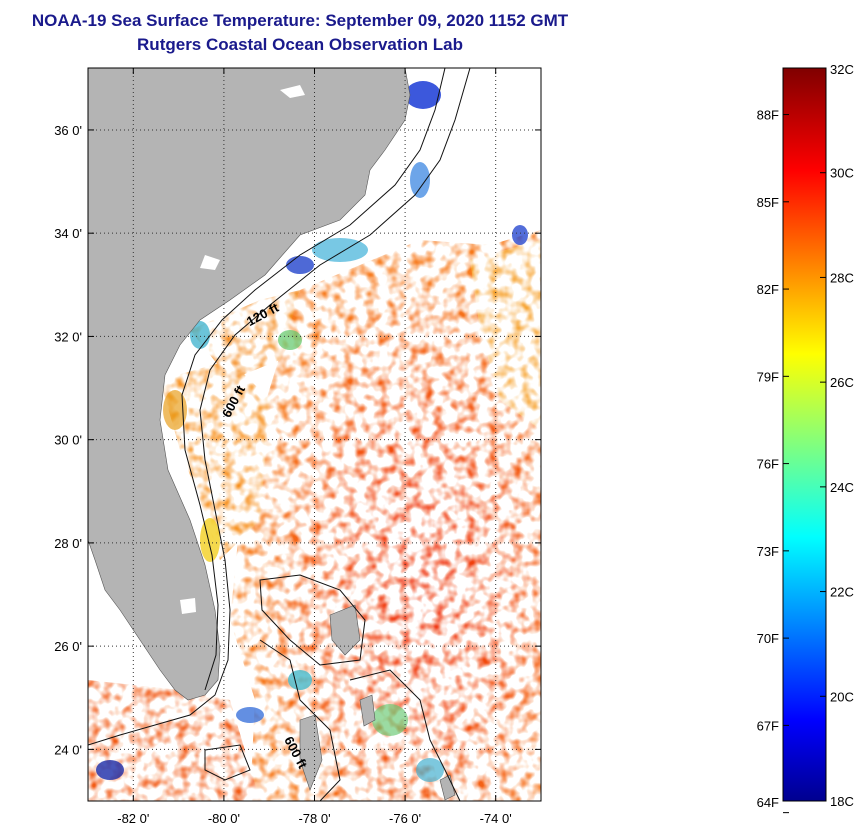  Describe the element at coordinates (842, 382) in the screenshot. I see `celsius-tick-label: 26C` at that location.